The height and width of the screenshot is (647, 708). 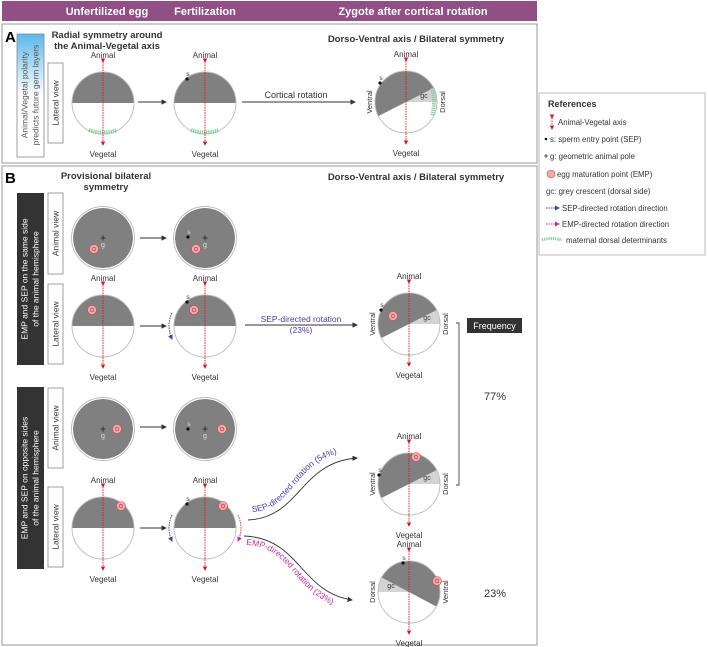 I want to click on sep-rotation-label-same: SEP-directed rotation, so click(x=301, y=319).